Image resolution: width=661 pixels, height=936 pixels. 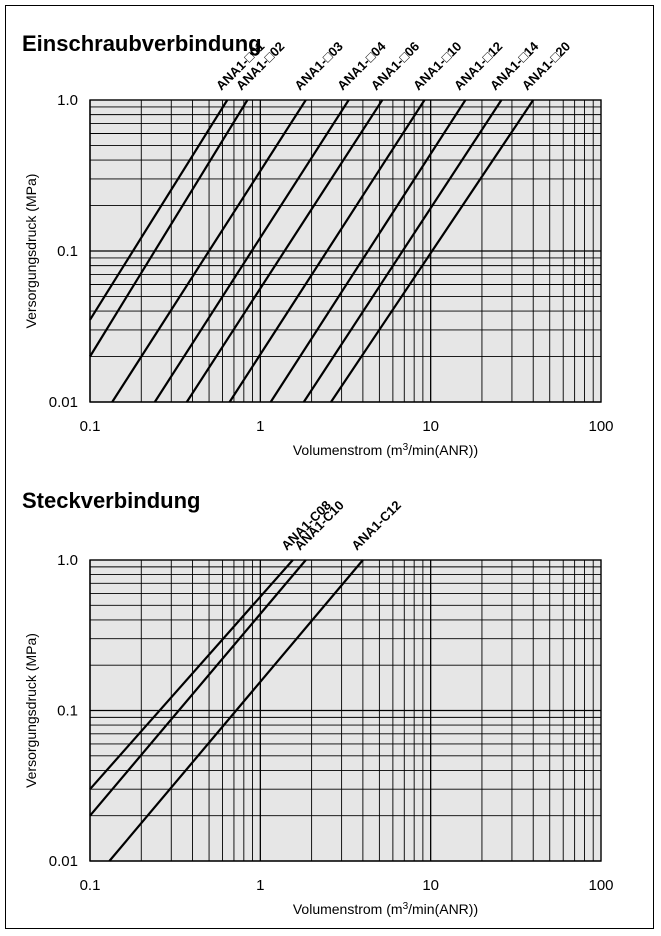 What do you see at coordinates (142, 43) in the screenshot?
I see `chart-title: Einschraubverbindung` at bounding box center [142, 43].